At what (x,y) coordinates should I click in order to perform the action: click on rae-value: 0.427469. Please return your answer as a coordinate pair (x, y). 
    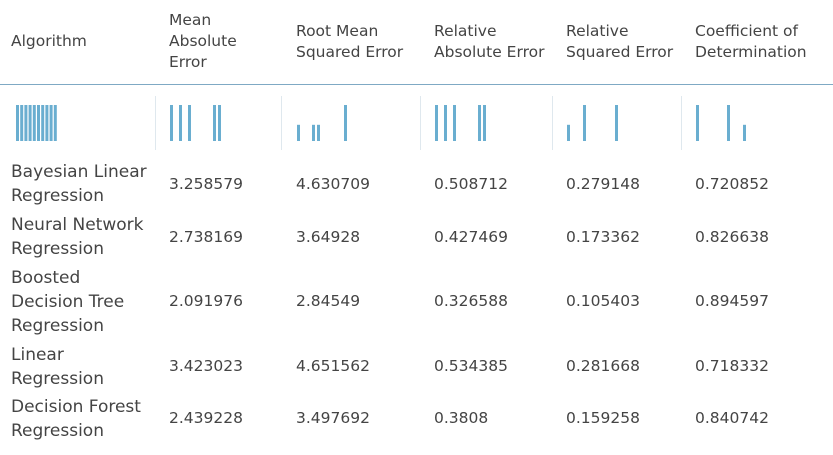
    Looking at the image, I should click on (471, 237).